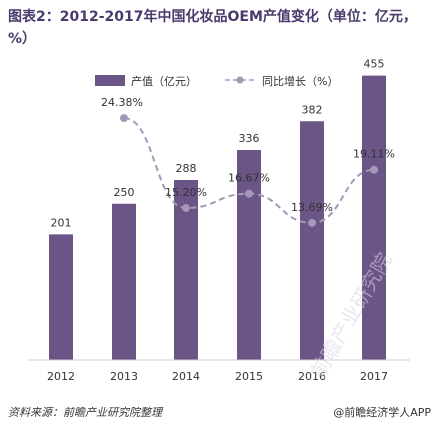 This screenshot has width=439, height=431. Describe the element at coordinates (186, 192) in the screenshot. I see `growth-point-label: 15.20%` at that location.